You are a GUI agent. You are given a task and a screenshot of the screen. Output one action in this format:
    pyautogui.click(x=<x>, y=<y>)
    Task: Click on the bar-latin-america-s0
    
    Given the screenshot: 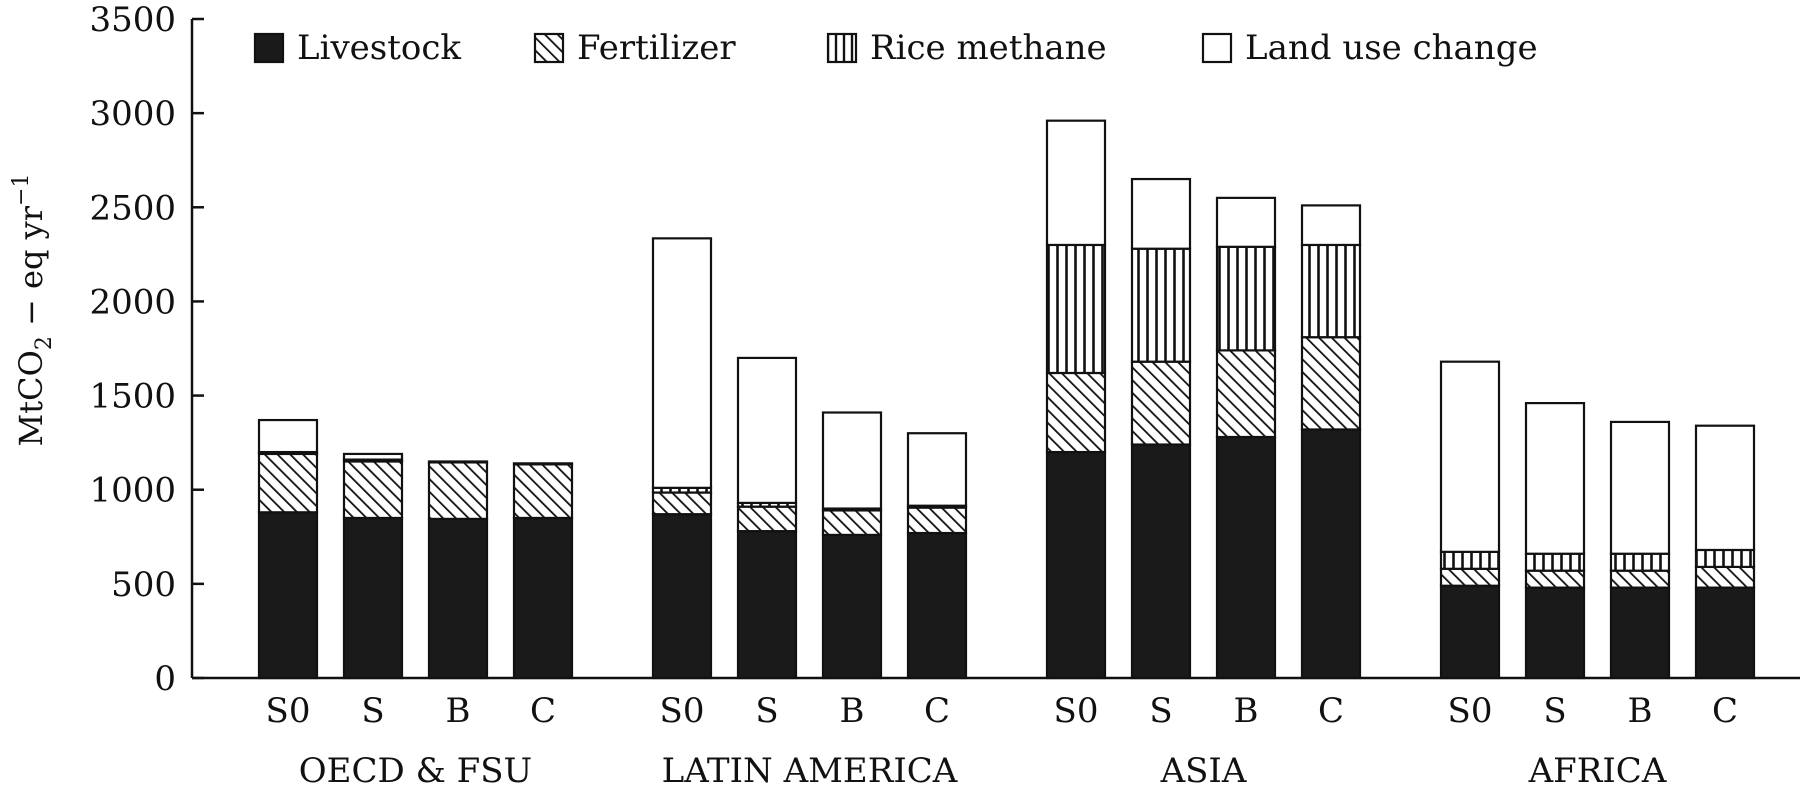 What is the action you would take?
    pyautogui.click(x=682, y=458)
    